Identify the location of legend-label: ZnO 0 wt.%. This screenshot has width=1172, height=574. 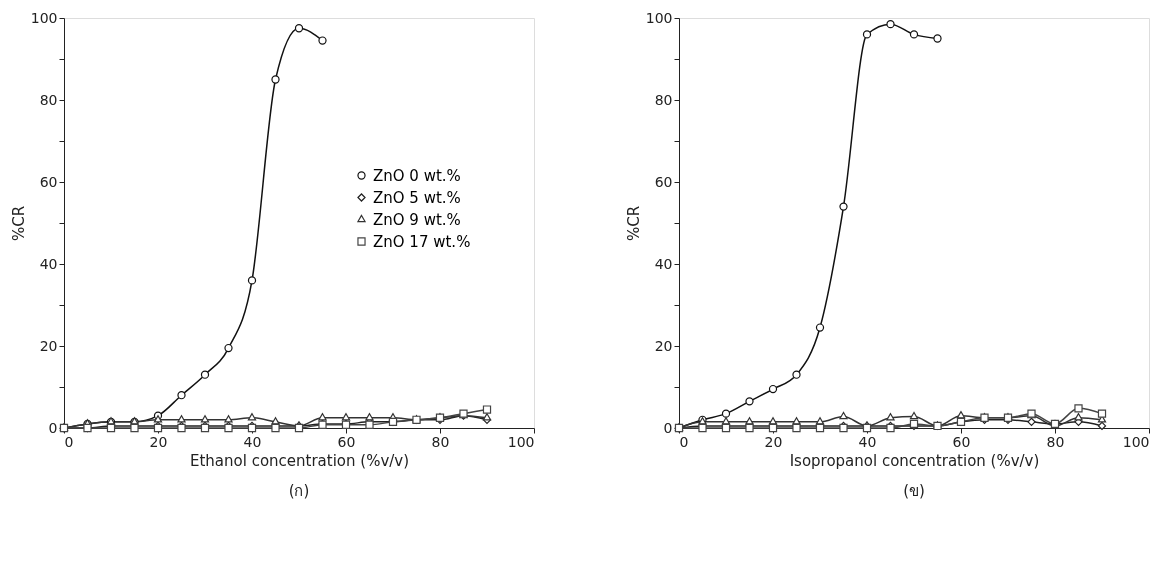
(417, 175).